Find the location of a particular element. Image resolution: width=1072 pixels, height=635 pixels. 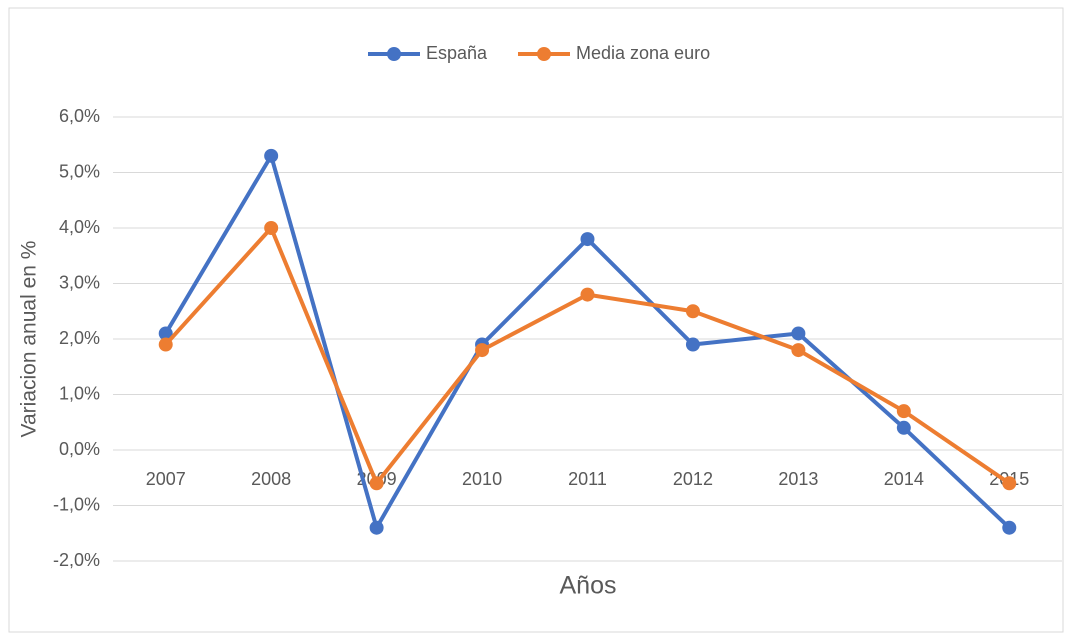

x-tick-label: 2011 is located at coordinates (587, 479).